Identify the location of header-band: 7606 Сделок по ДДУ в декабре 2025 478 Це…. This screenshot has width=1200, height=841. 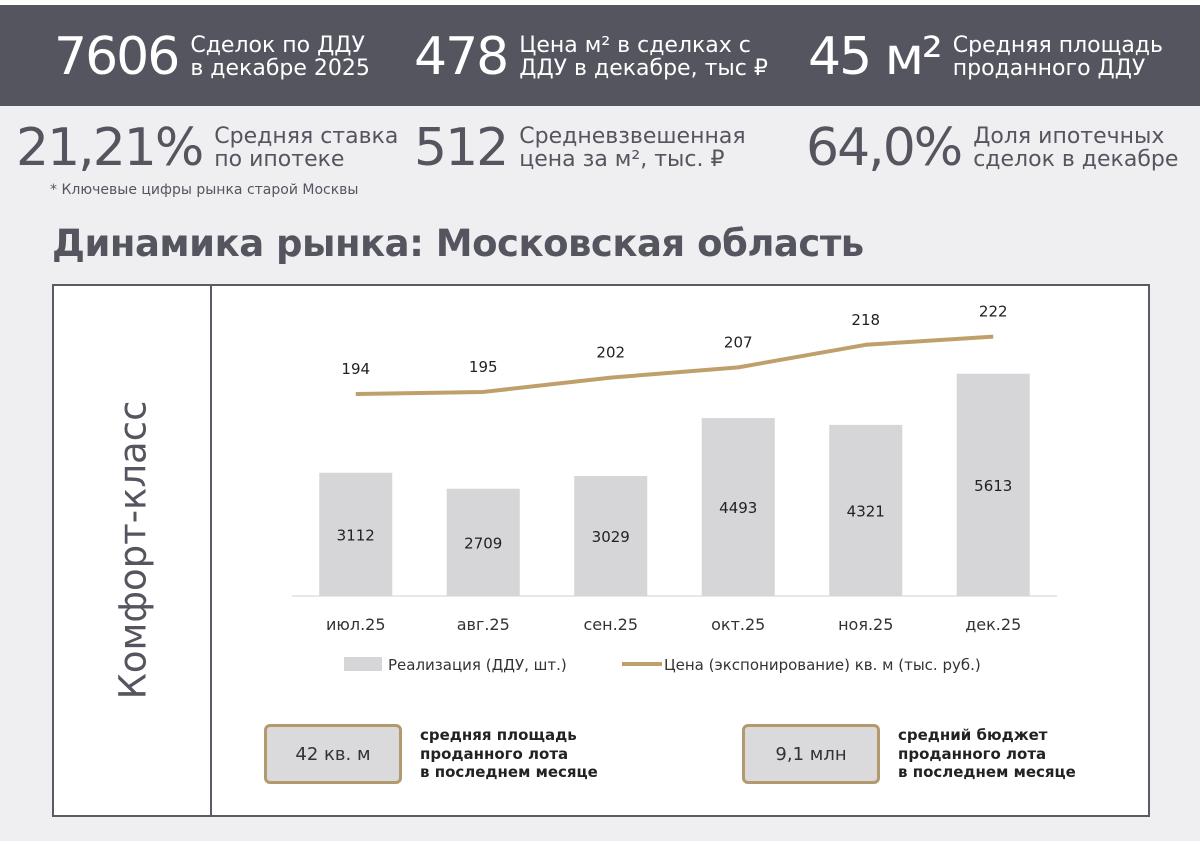
(600, 55).